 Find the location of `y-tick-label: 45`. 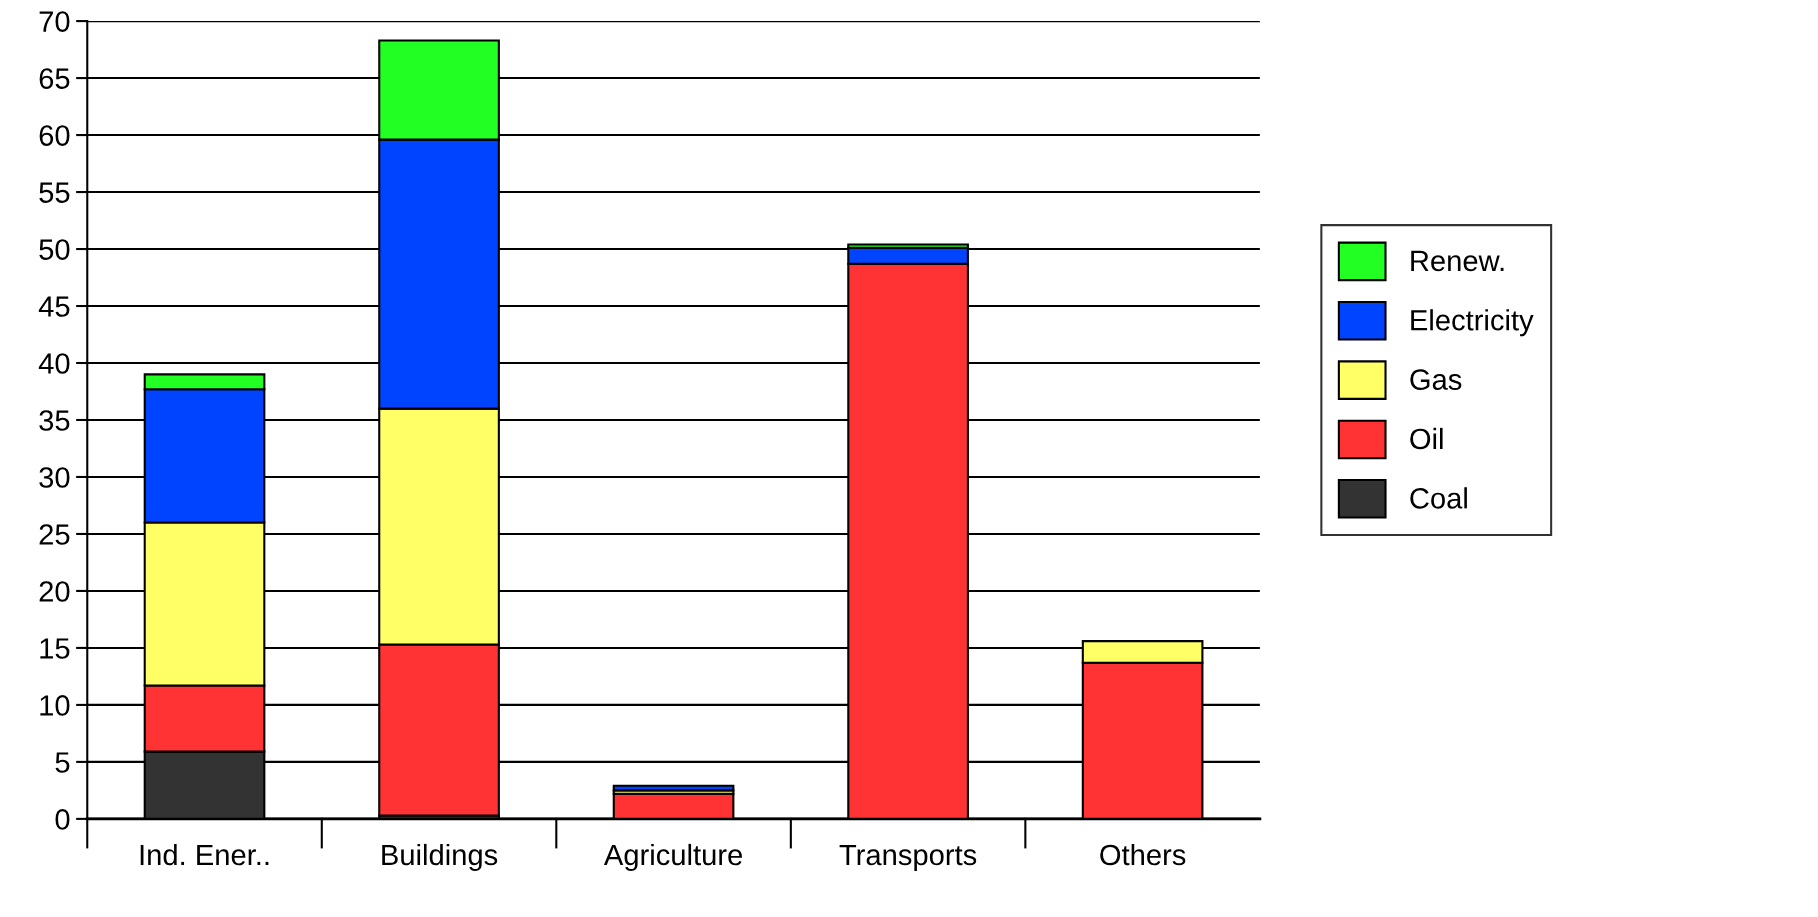

y-tick-label: 45 is located at coordinates (54, 306).